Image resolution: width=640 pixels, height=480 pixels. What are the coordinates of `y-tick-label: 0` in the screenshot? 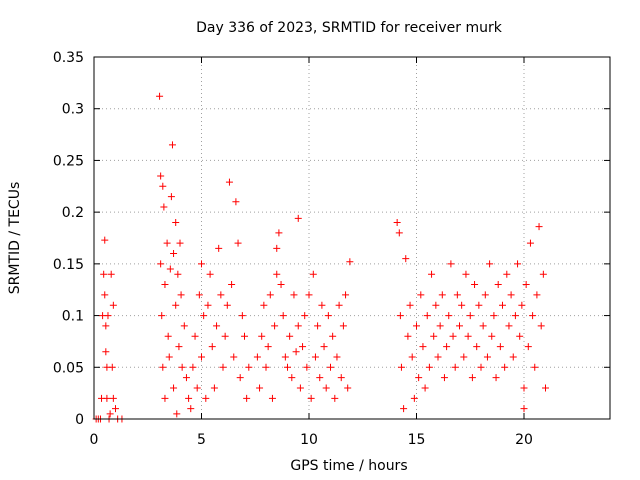 It's located at (79, 420).